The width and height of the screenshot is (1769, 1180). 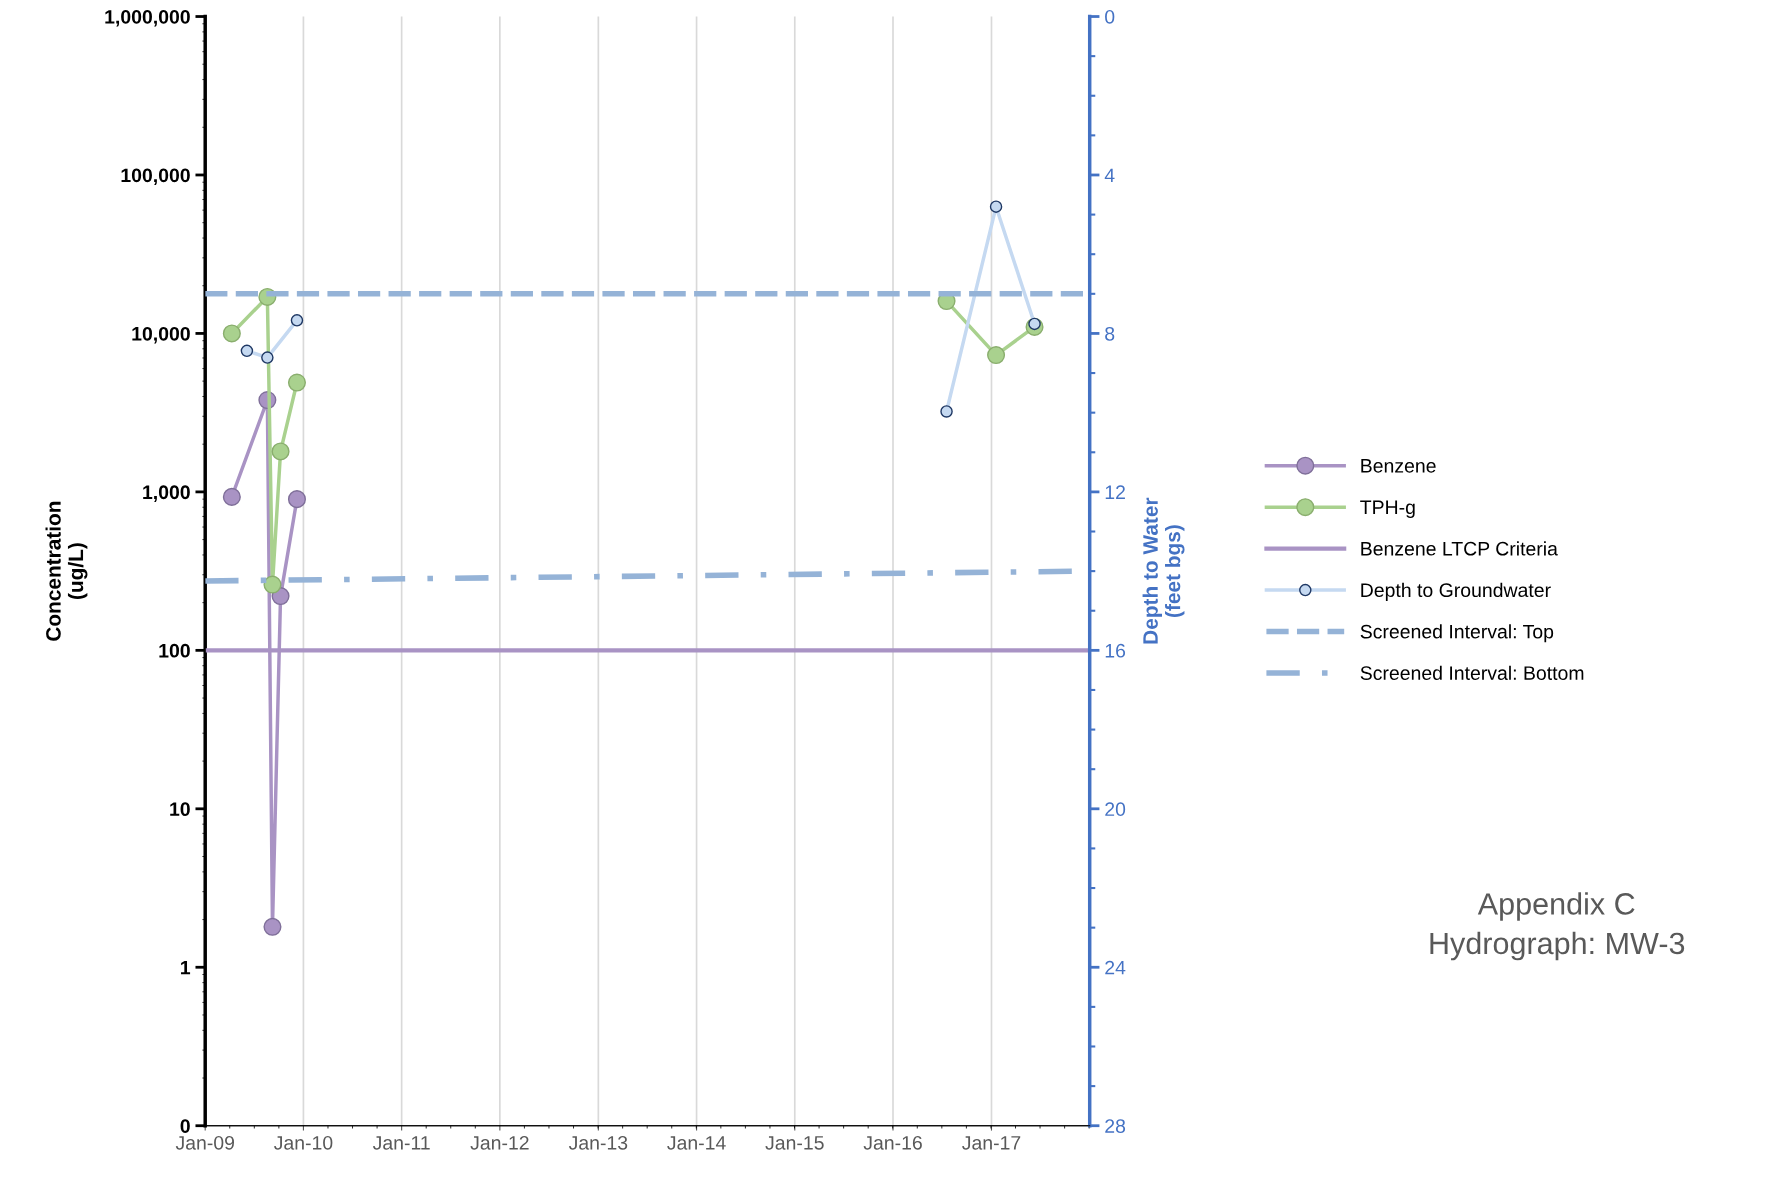 I want to click on y-tick-label: 1, so click(x=186, y=967).